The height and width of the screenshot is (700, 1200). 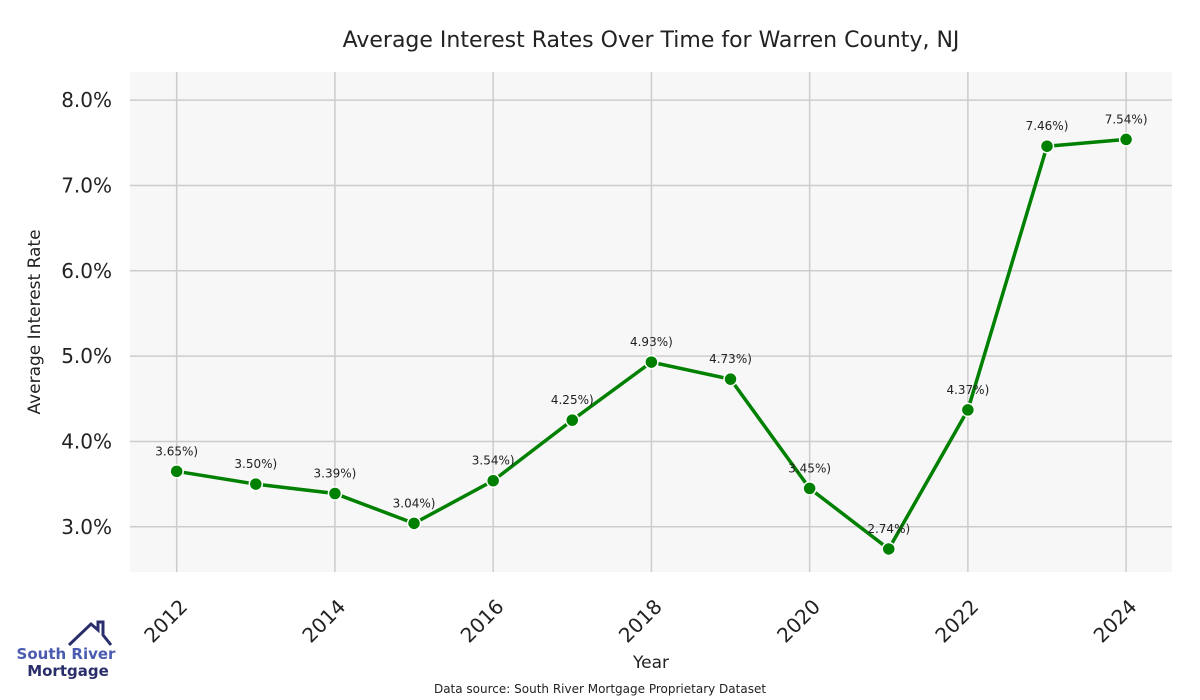 I want to click on south-river-logo: South River Mortgage, so click(x=67, y=650).